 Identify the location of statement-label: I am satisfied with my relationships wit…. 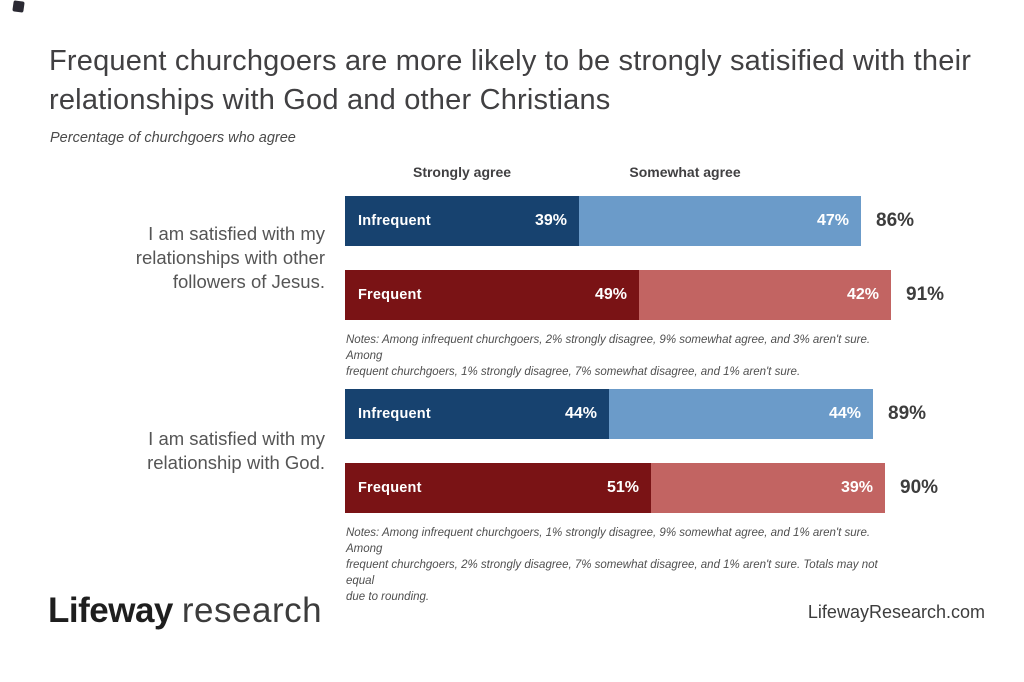
(230, 257).